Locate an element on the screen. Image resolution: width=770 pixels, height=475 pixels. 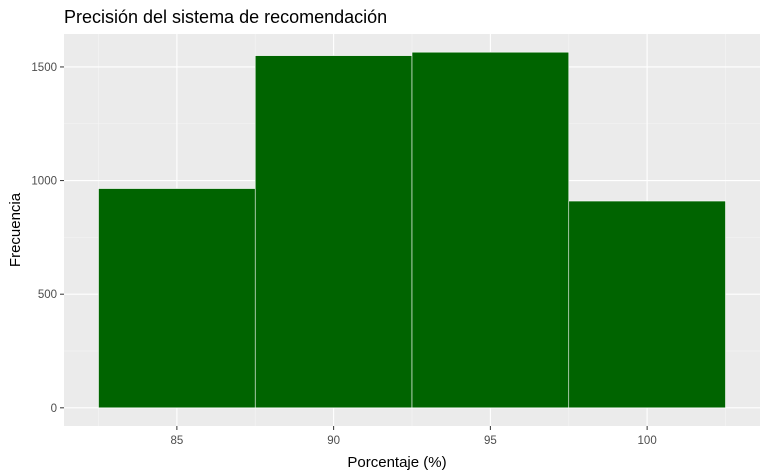
y-tick-label: 500 is located at coordinates (47, 295).